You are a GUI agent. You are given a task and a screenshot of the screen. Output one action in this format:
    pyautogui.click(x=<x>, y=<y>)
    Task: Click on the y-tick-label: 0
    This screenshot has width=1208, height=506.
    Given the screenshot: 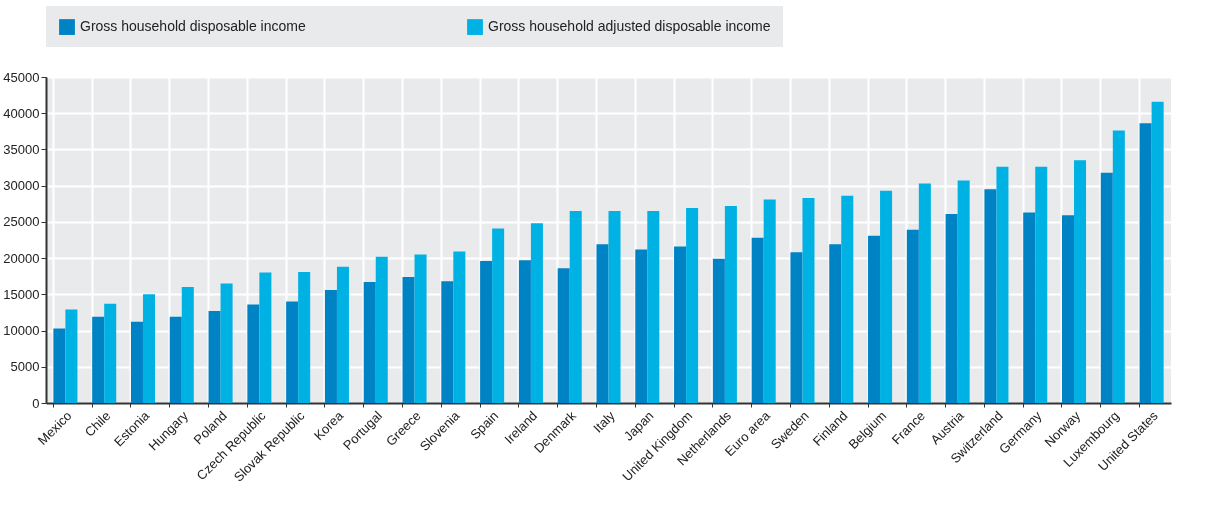 What is the action you would take?
    pyautogui.click(x=36, y=403)
    